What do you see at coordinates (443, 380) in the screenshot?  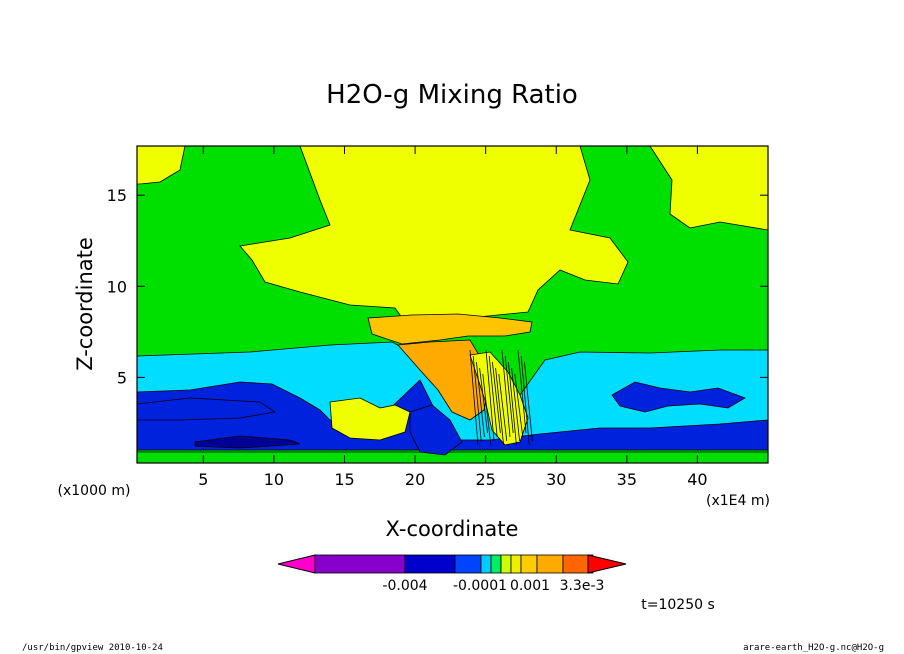 I see `orange-core` at bounding box center [443, 380].